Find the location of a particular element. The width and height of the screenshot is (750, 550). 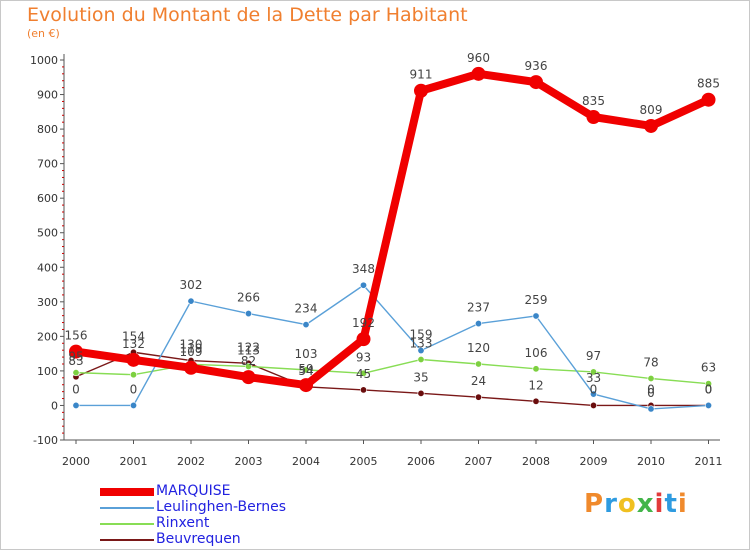

logo-letter: x is located at coordinates (645, 504).